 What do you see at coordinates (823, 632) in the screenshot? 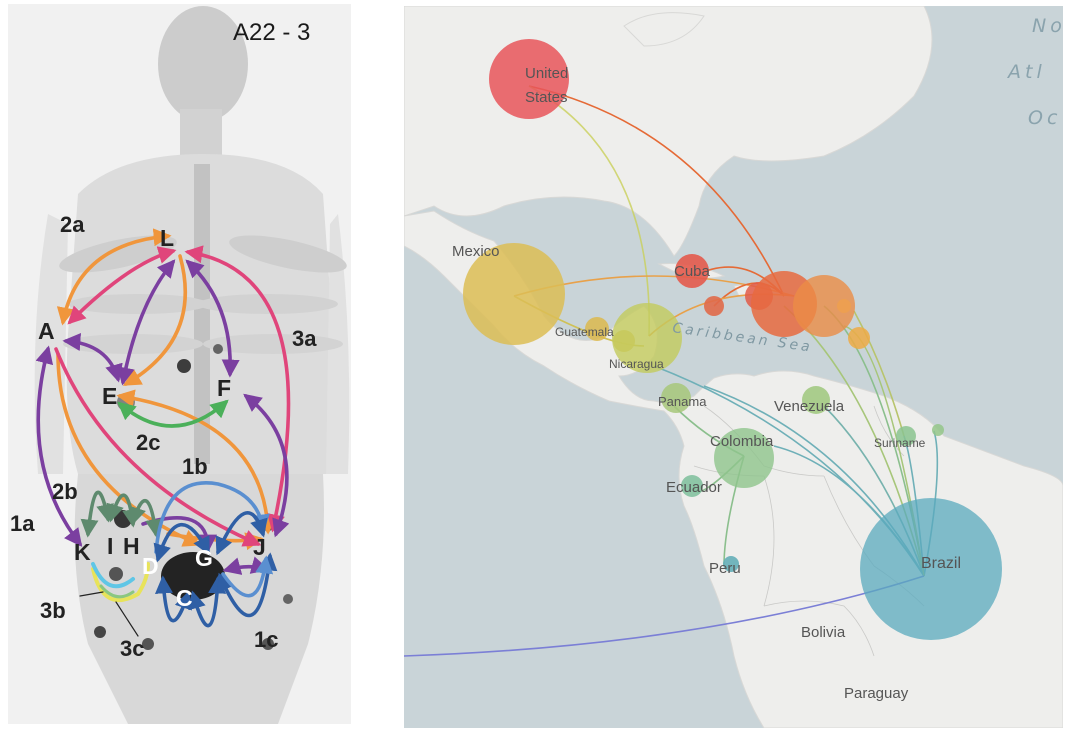
I see `country-label-bolivia: Bolivia` at bounding box center [823, 632].